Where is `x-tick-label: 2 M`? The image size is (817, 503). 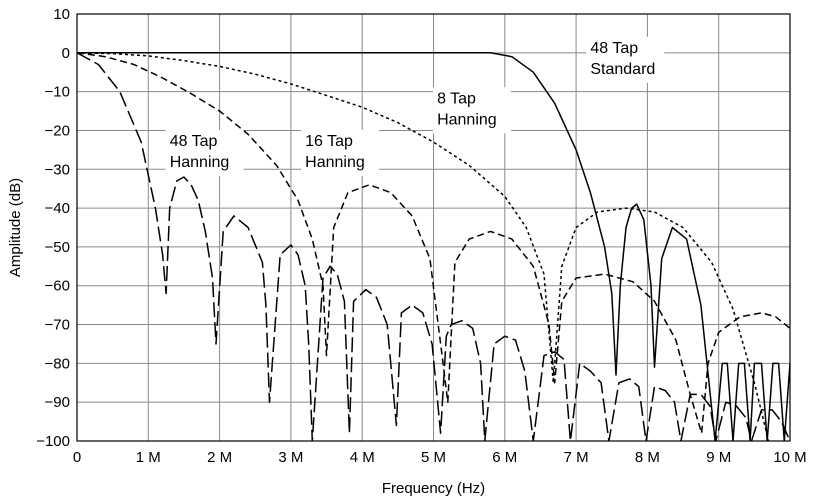
x-tick-label: 2 M is located at coordinates (219, 457).